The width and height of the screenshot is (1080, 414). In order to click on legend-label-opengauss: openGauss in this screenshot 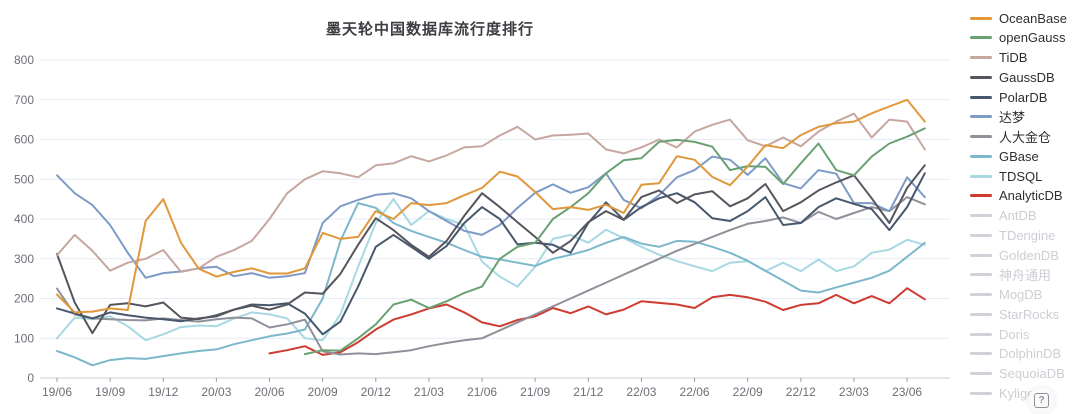, I will do `click(1032, 38)`.